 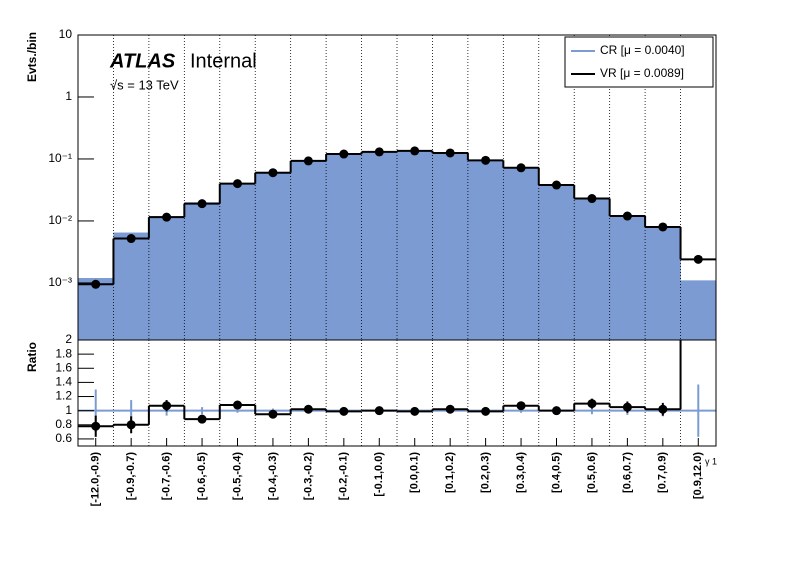 I want to click on x-tick-label: [0.0,0.1), so click(x=415, y=472).